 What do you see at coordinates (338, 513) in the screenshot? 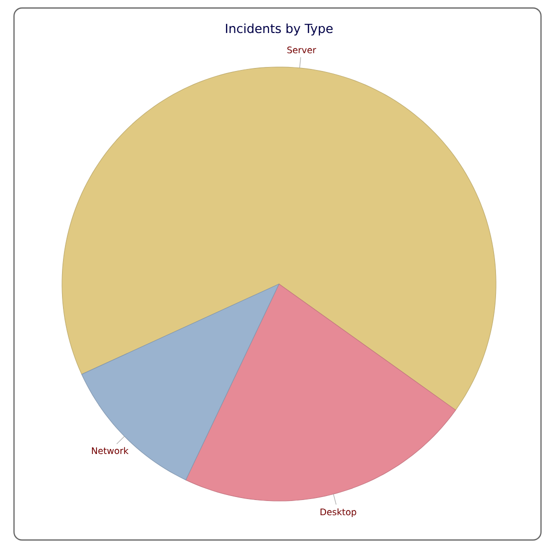
I see `slice-label: Desktop` at bounding box center [338, 513].